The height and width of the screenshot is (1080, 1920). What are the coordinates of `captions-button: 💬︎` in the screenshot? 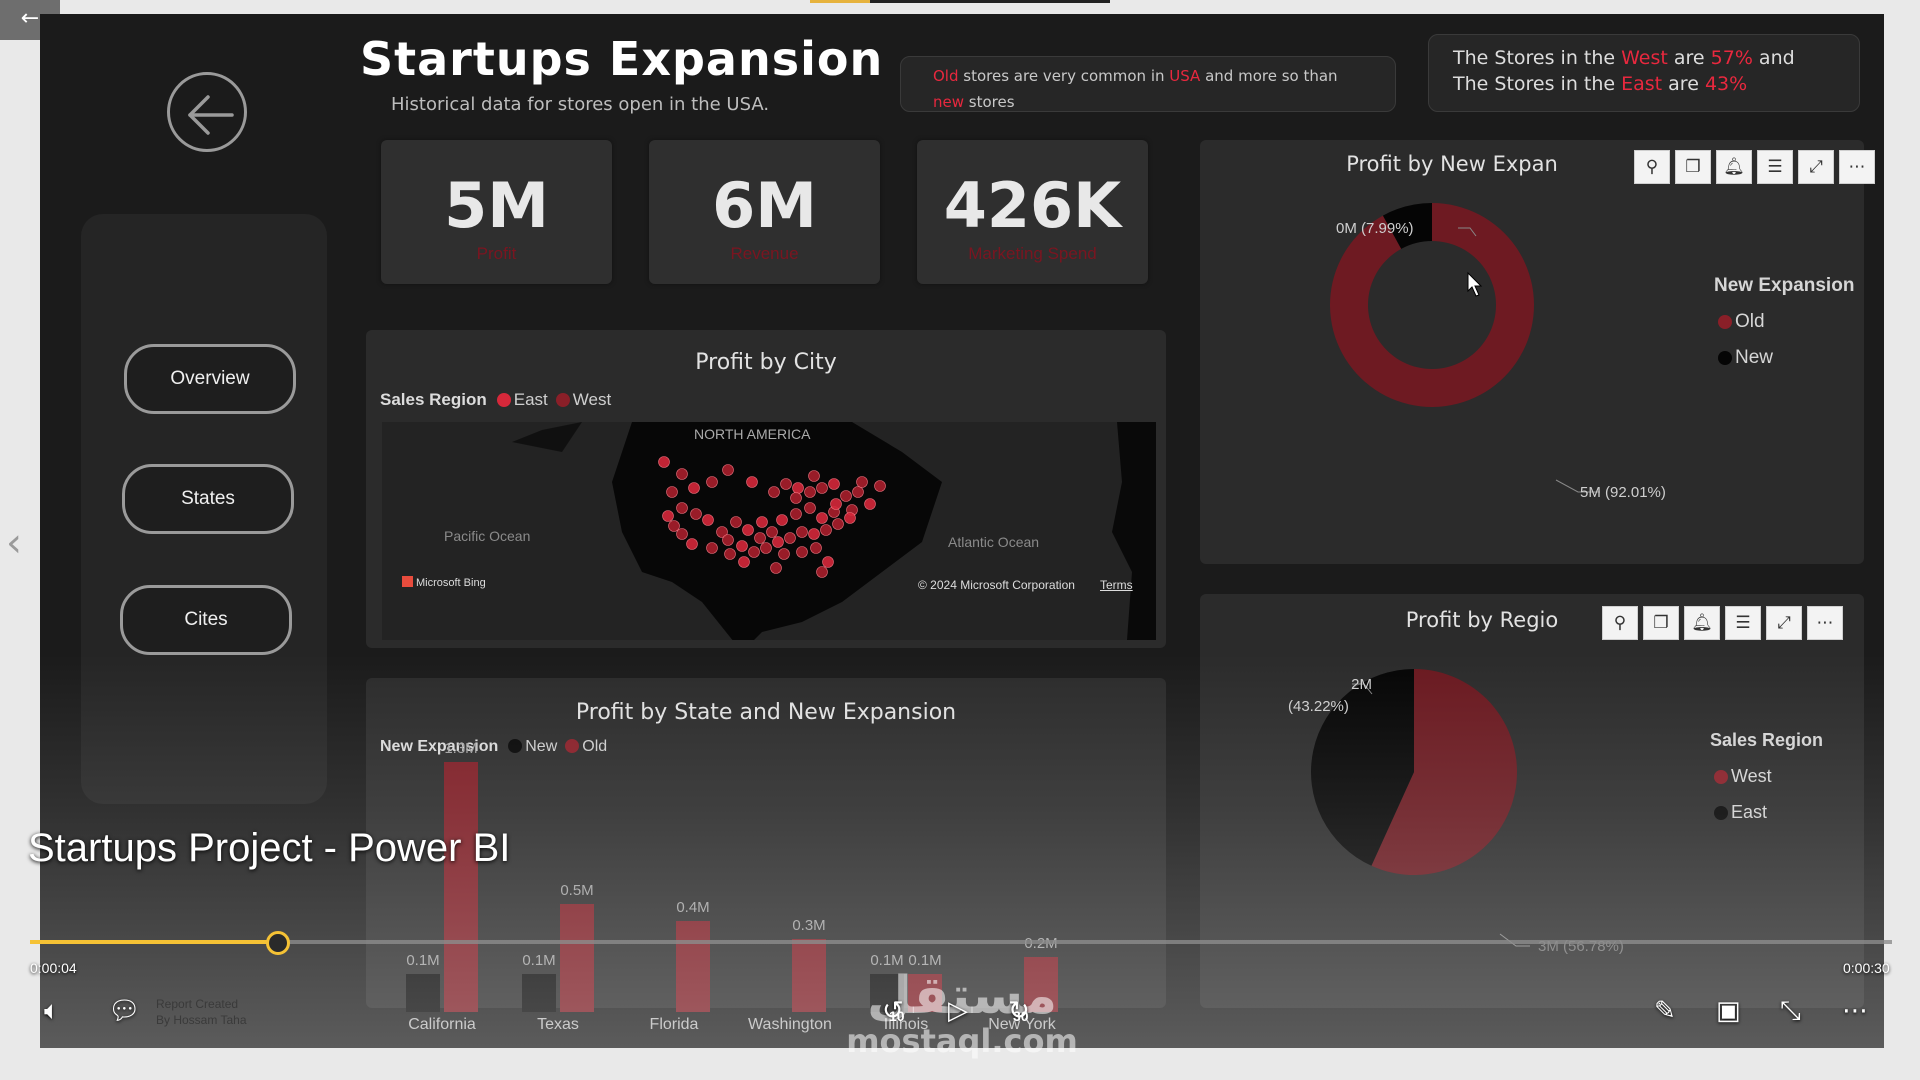 It's located at (124, 1011).